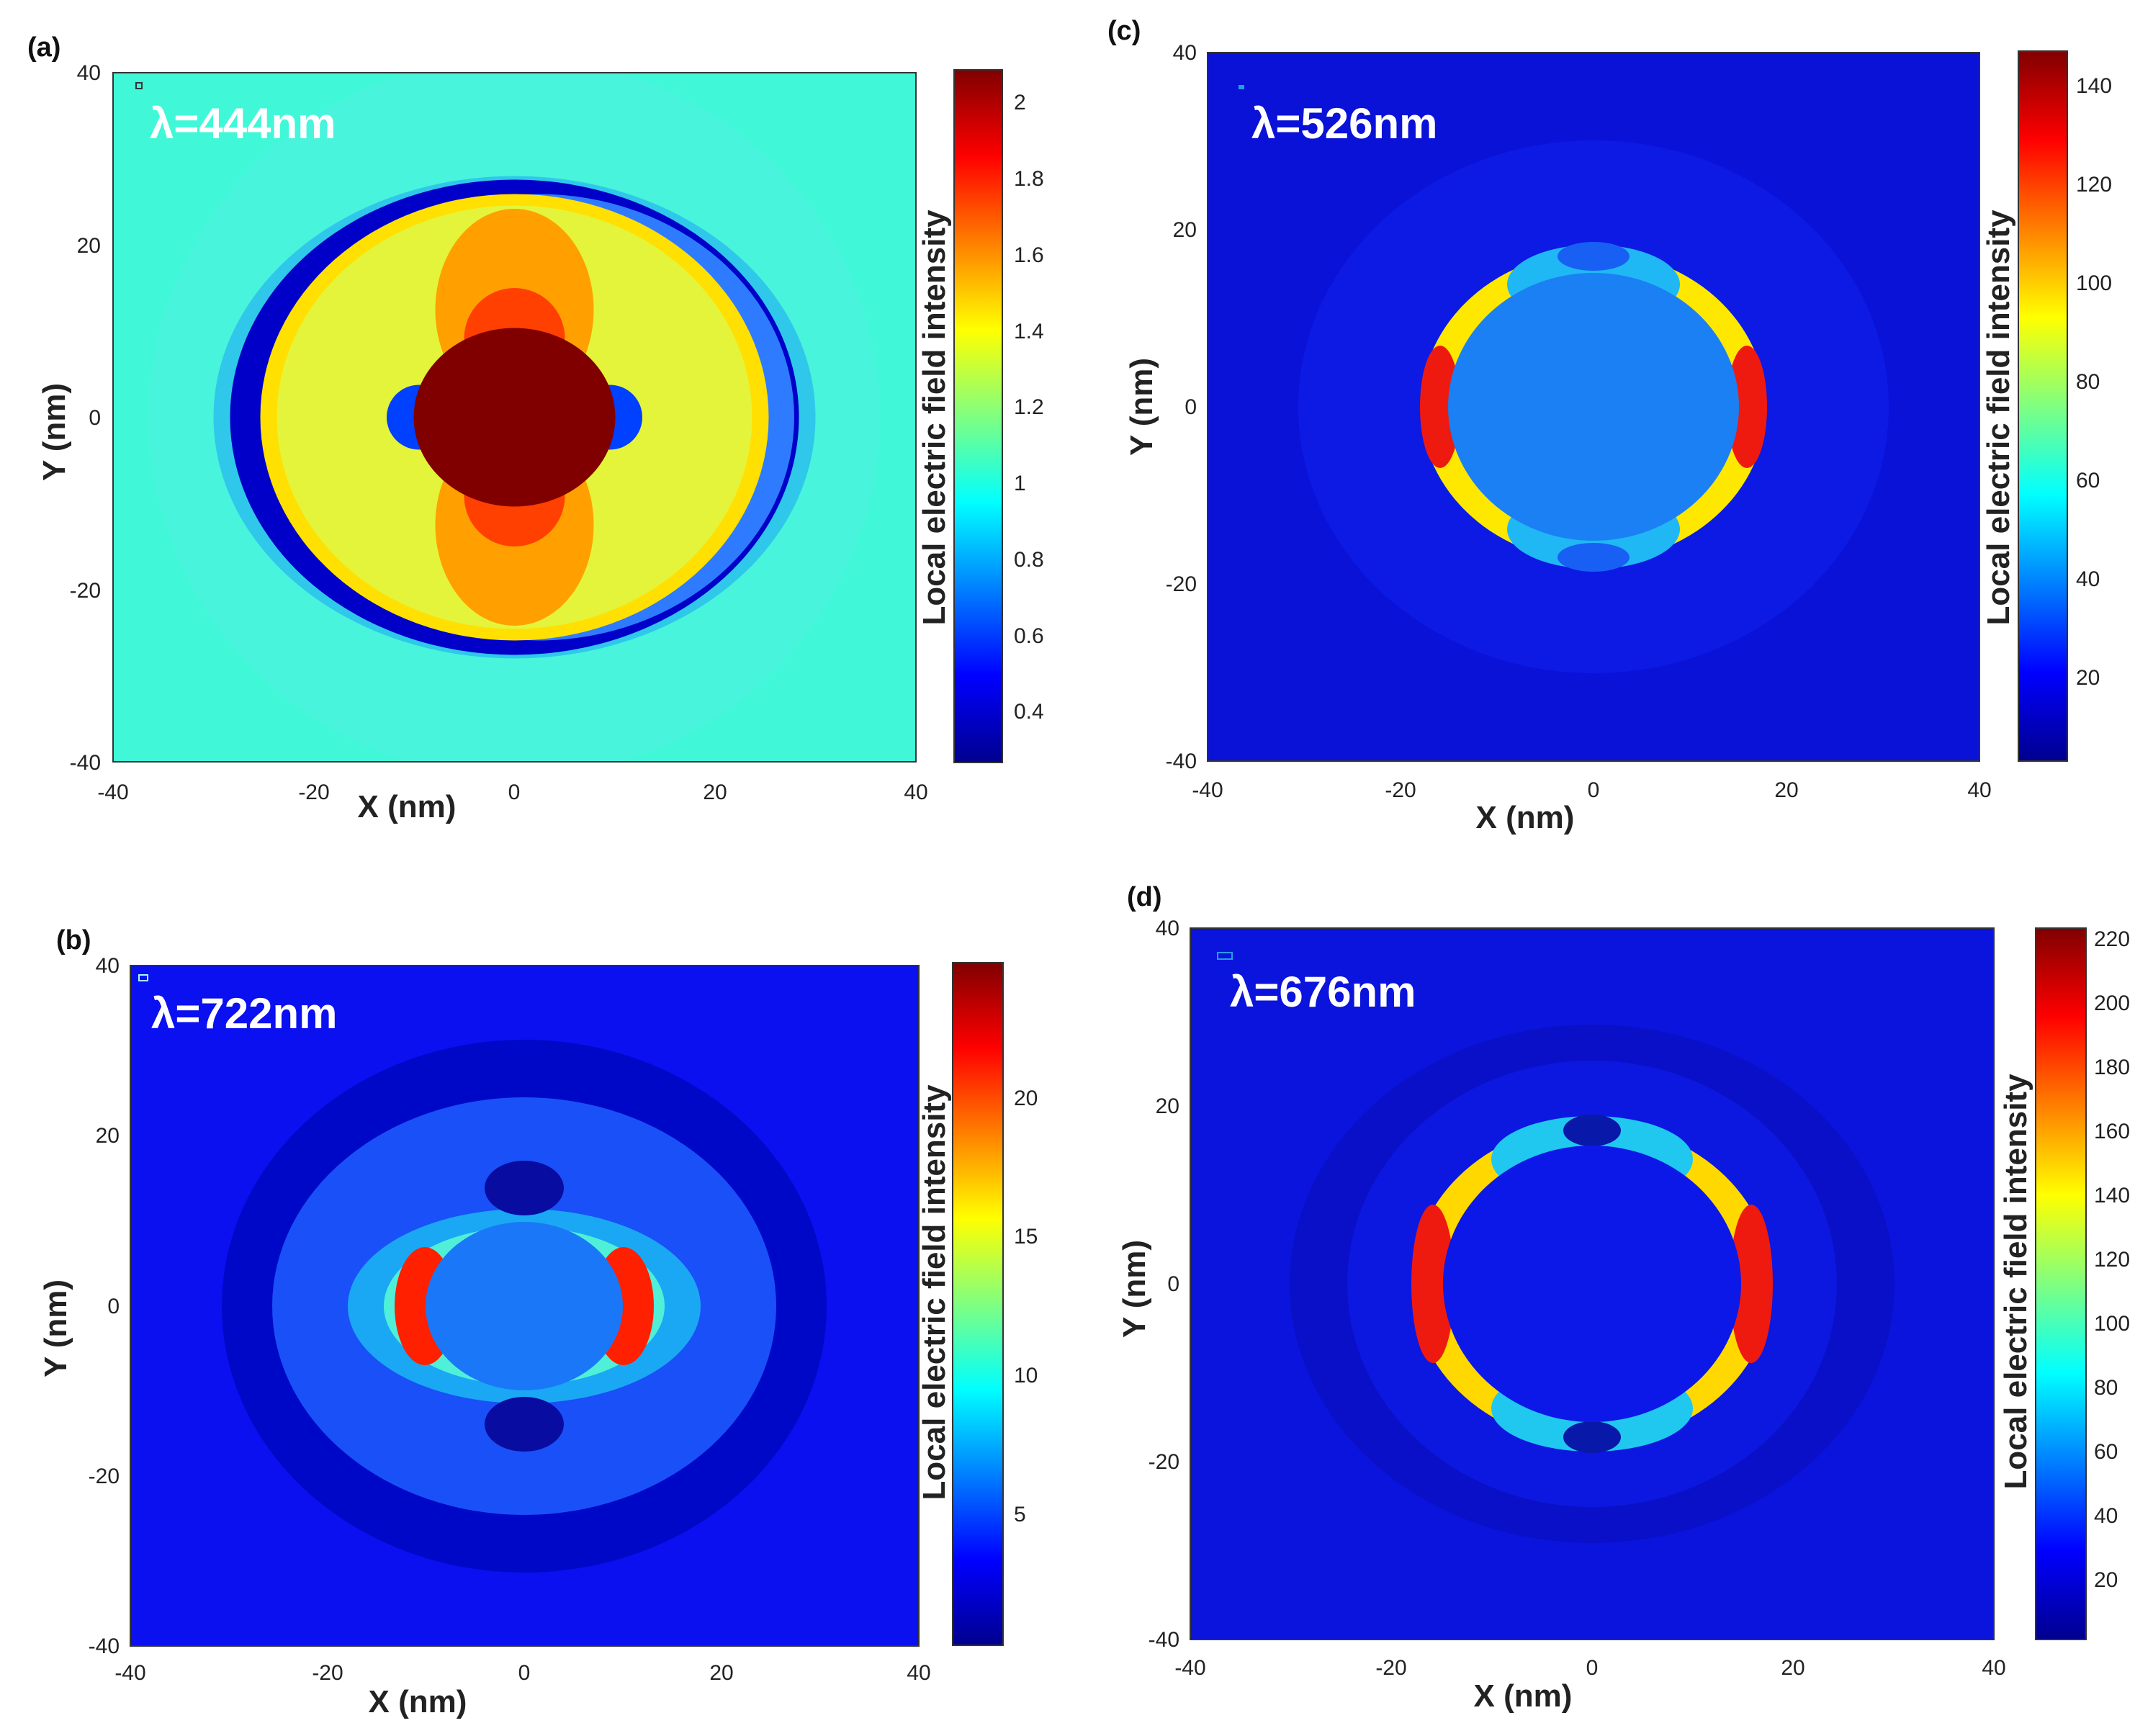 This screenshot has height=1736, width=2153. Describe the element at coordinates (2112, 1131) in the screenshot. I see `colorbar-tick-label: 160` at that location.